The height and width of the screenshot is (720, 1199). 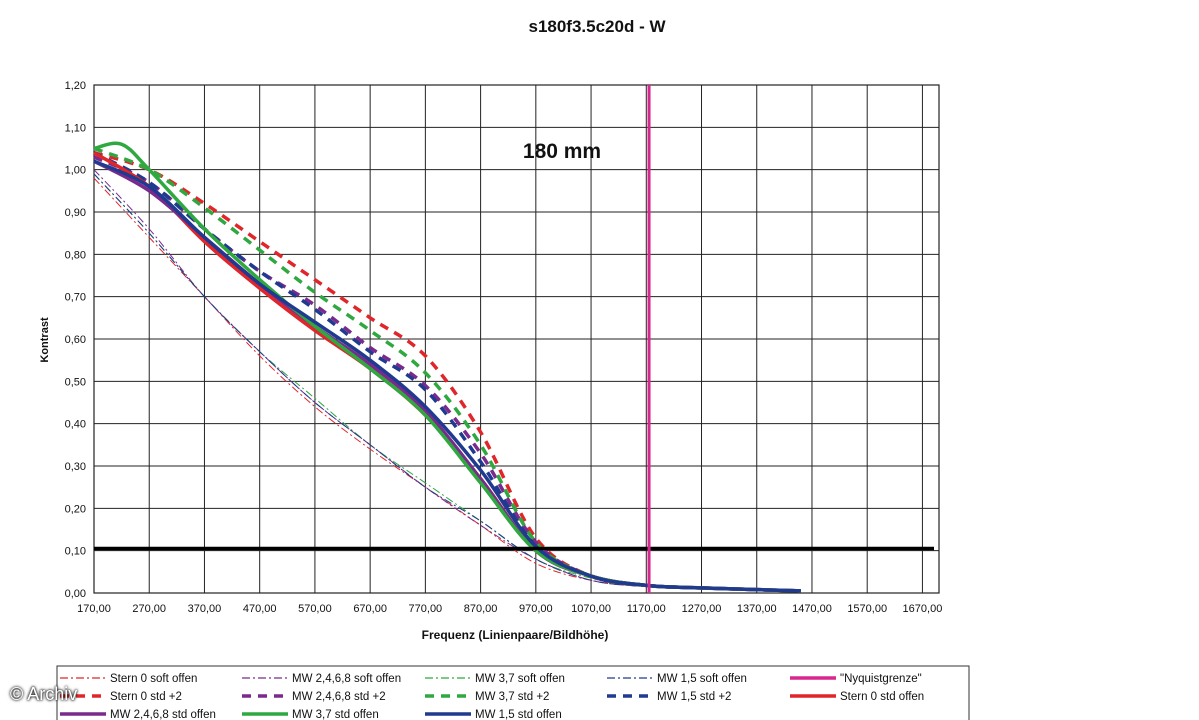 What do you see at coordinates (146, 697) in the screenshot?
I see `legend-label: Stern 0 std +2` at bounding box center [146, 697].